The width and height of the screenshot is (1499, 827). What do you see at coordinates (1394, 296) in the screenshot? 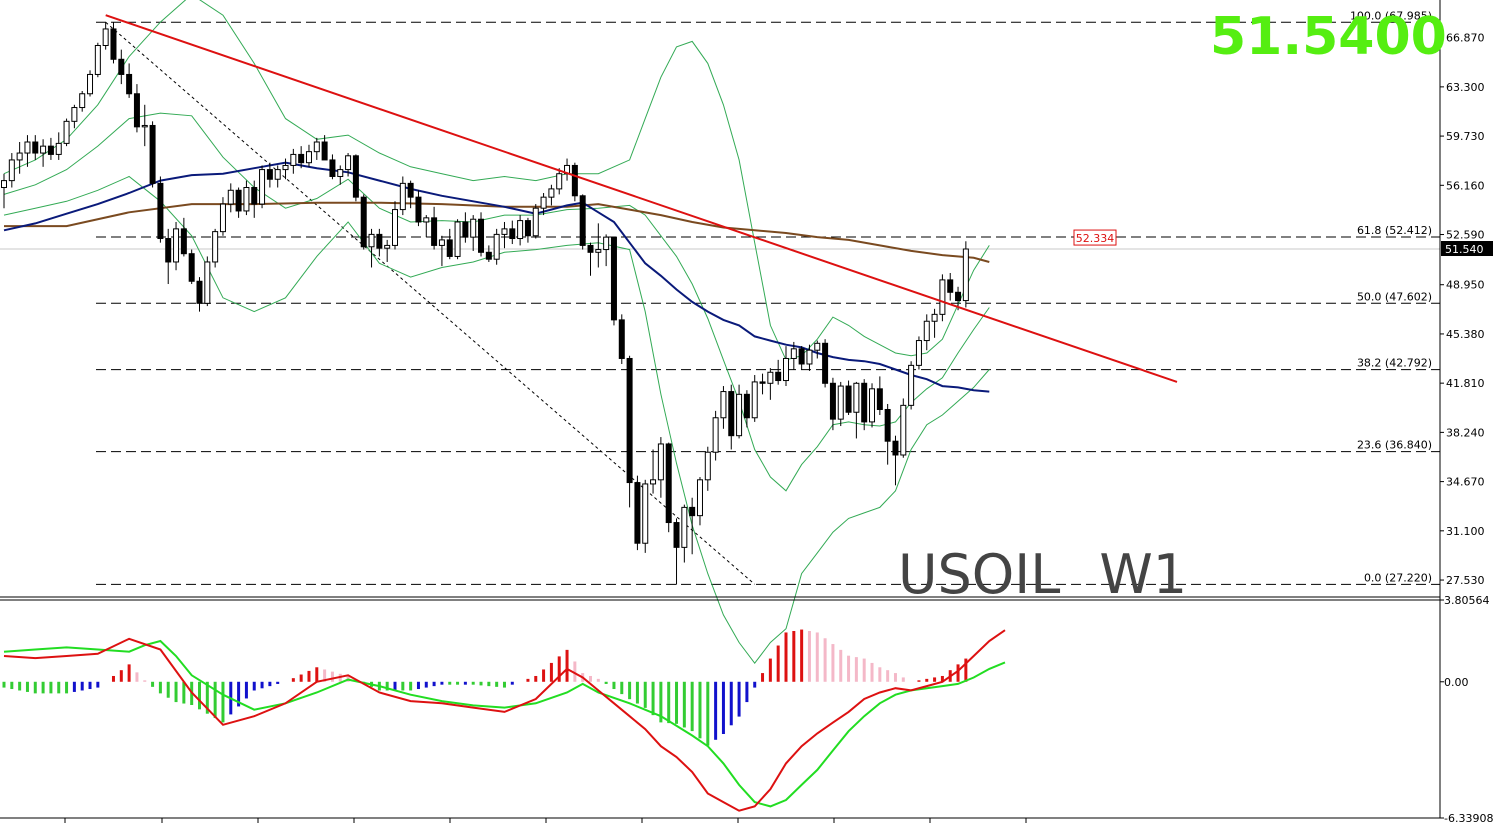
I see `fib-level-label: 50.0 (47.602)` at bounding box center [1394, 296].